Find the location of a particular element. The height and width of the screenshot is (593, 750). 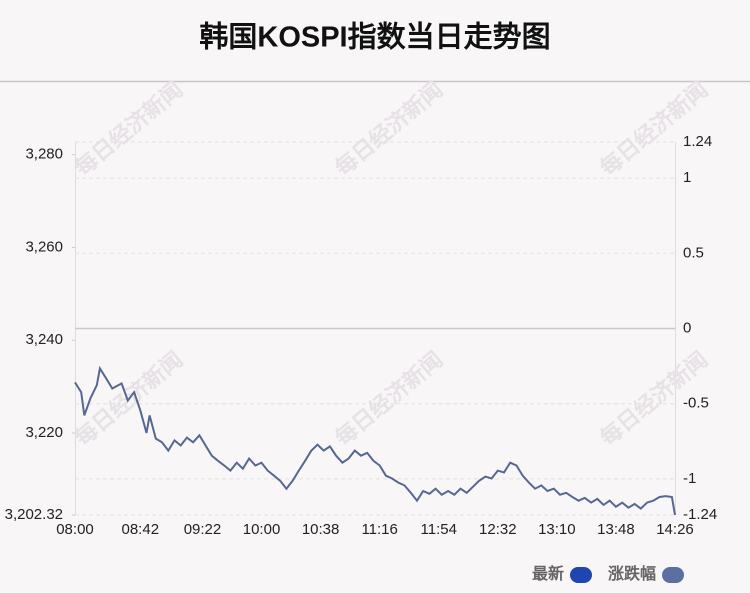

y2-tick-label: 1.24 is located at coordinates (697, 141).